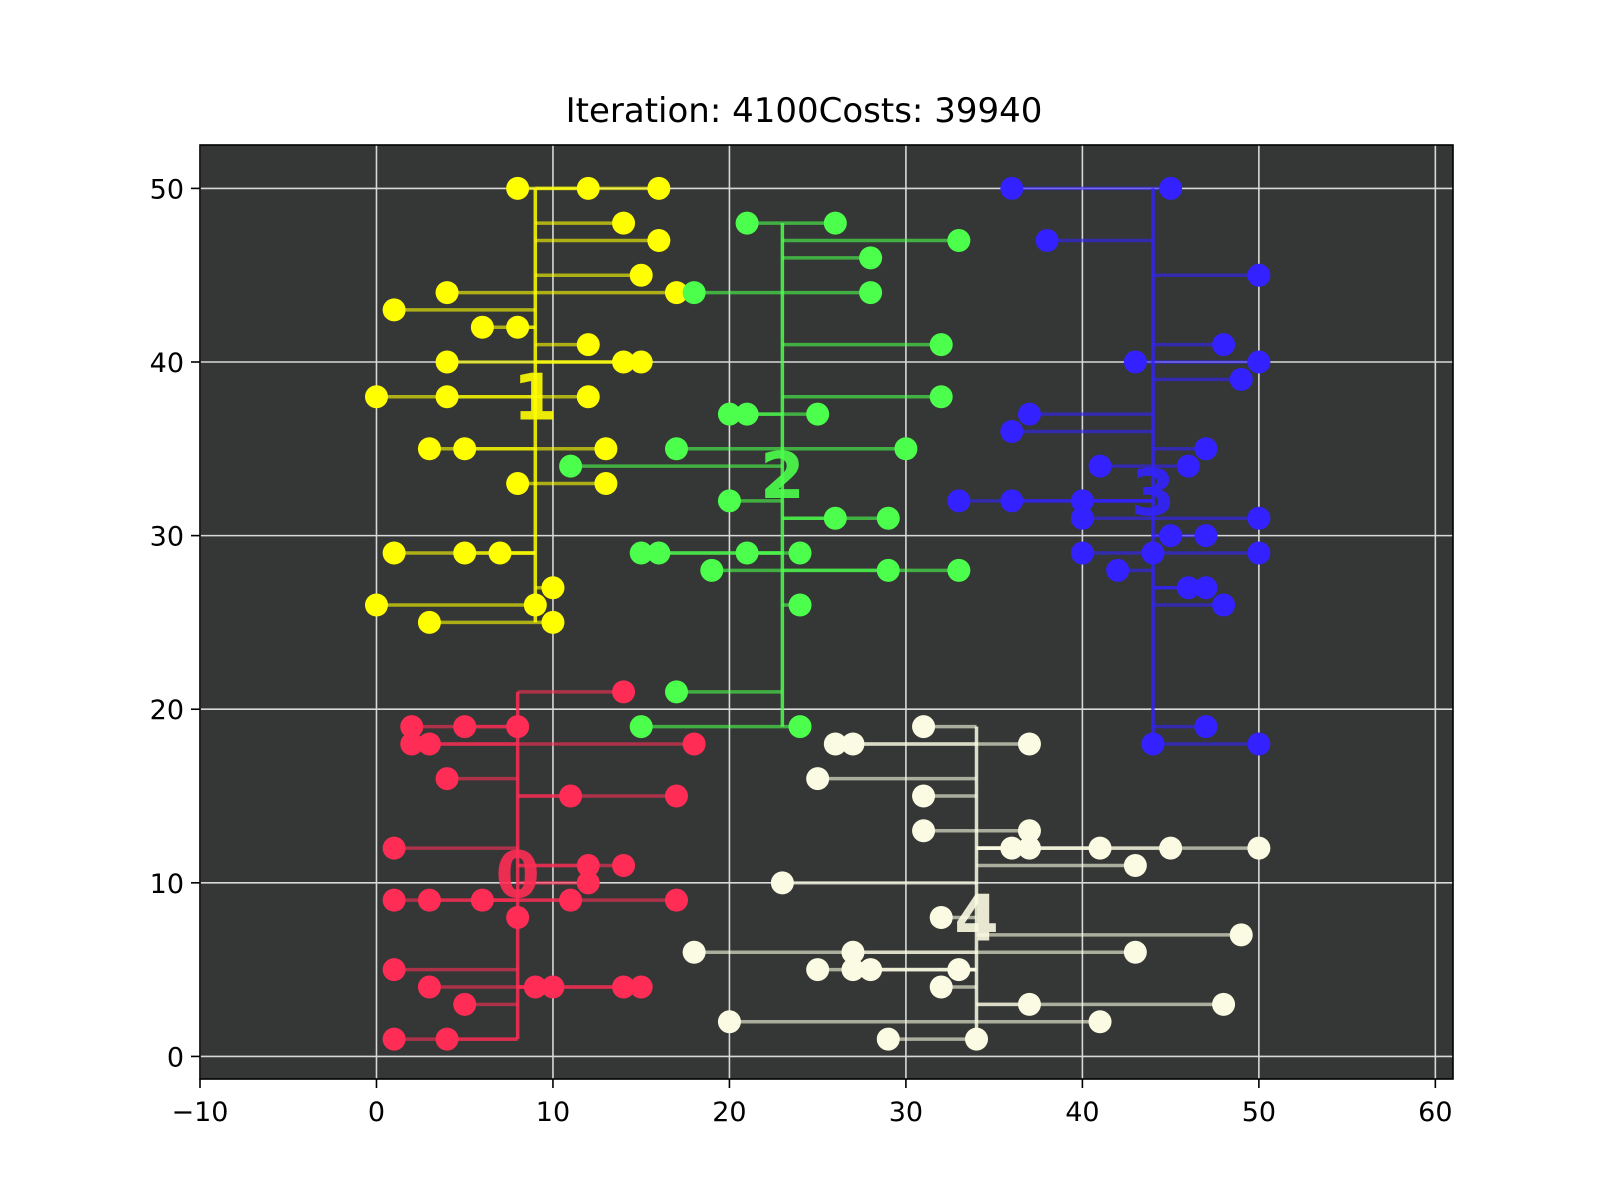 The height and width of the screenshot is (1200, 1600). Describe the element at coordinates (729, 1112) in the screenshot. I see `x-tick-label: 20` at that location.